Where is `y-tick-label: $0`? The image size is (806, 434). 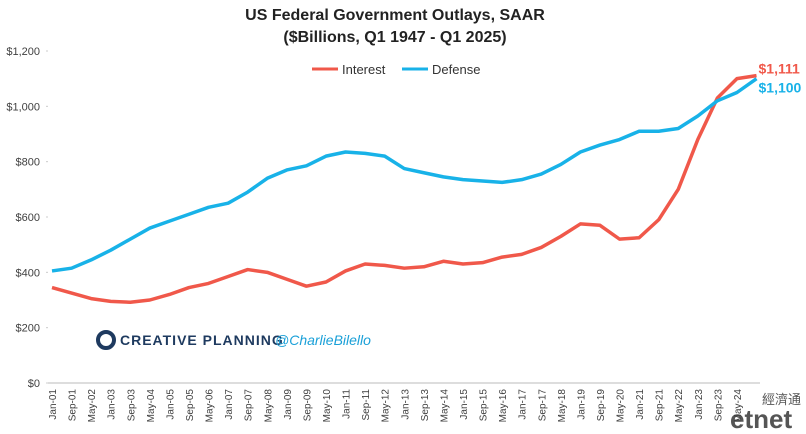
y-tick-label: $0 is located at coordinates (34, 384).